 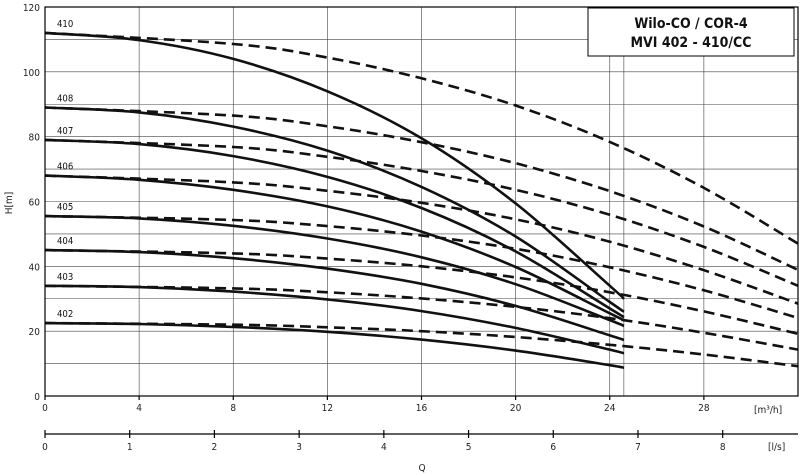 I want to click on y-tick-label: 20, so click(x=35, y=332).